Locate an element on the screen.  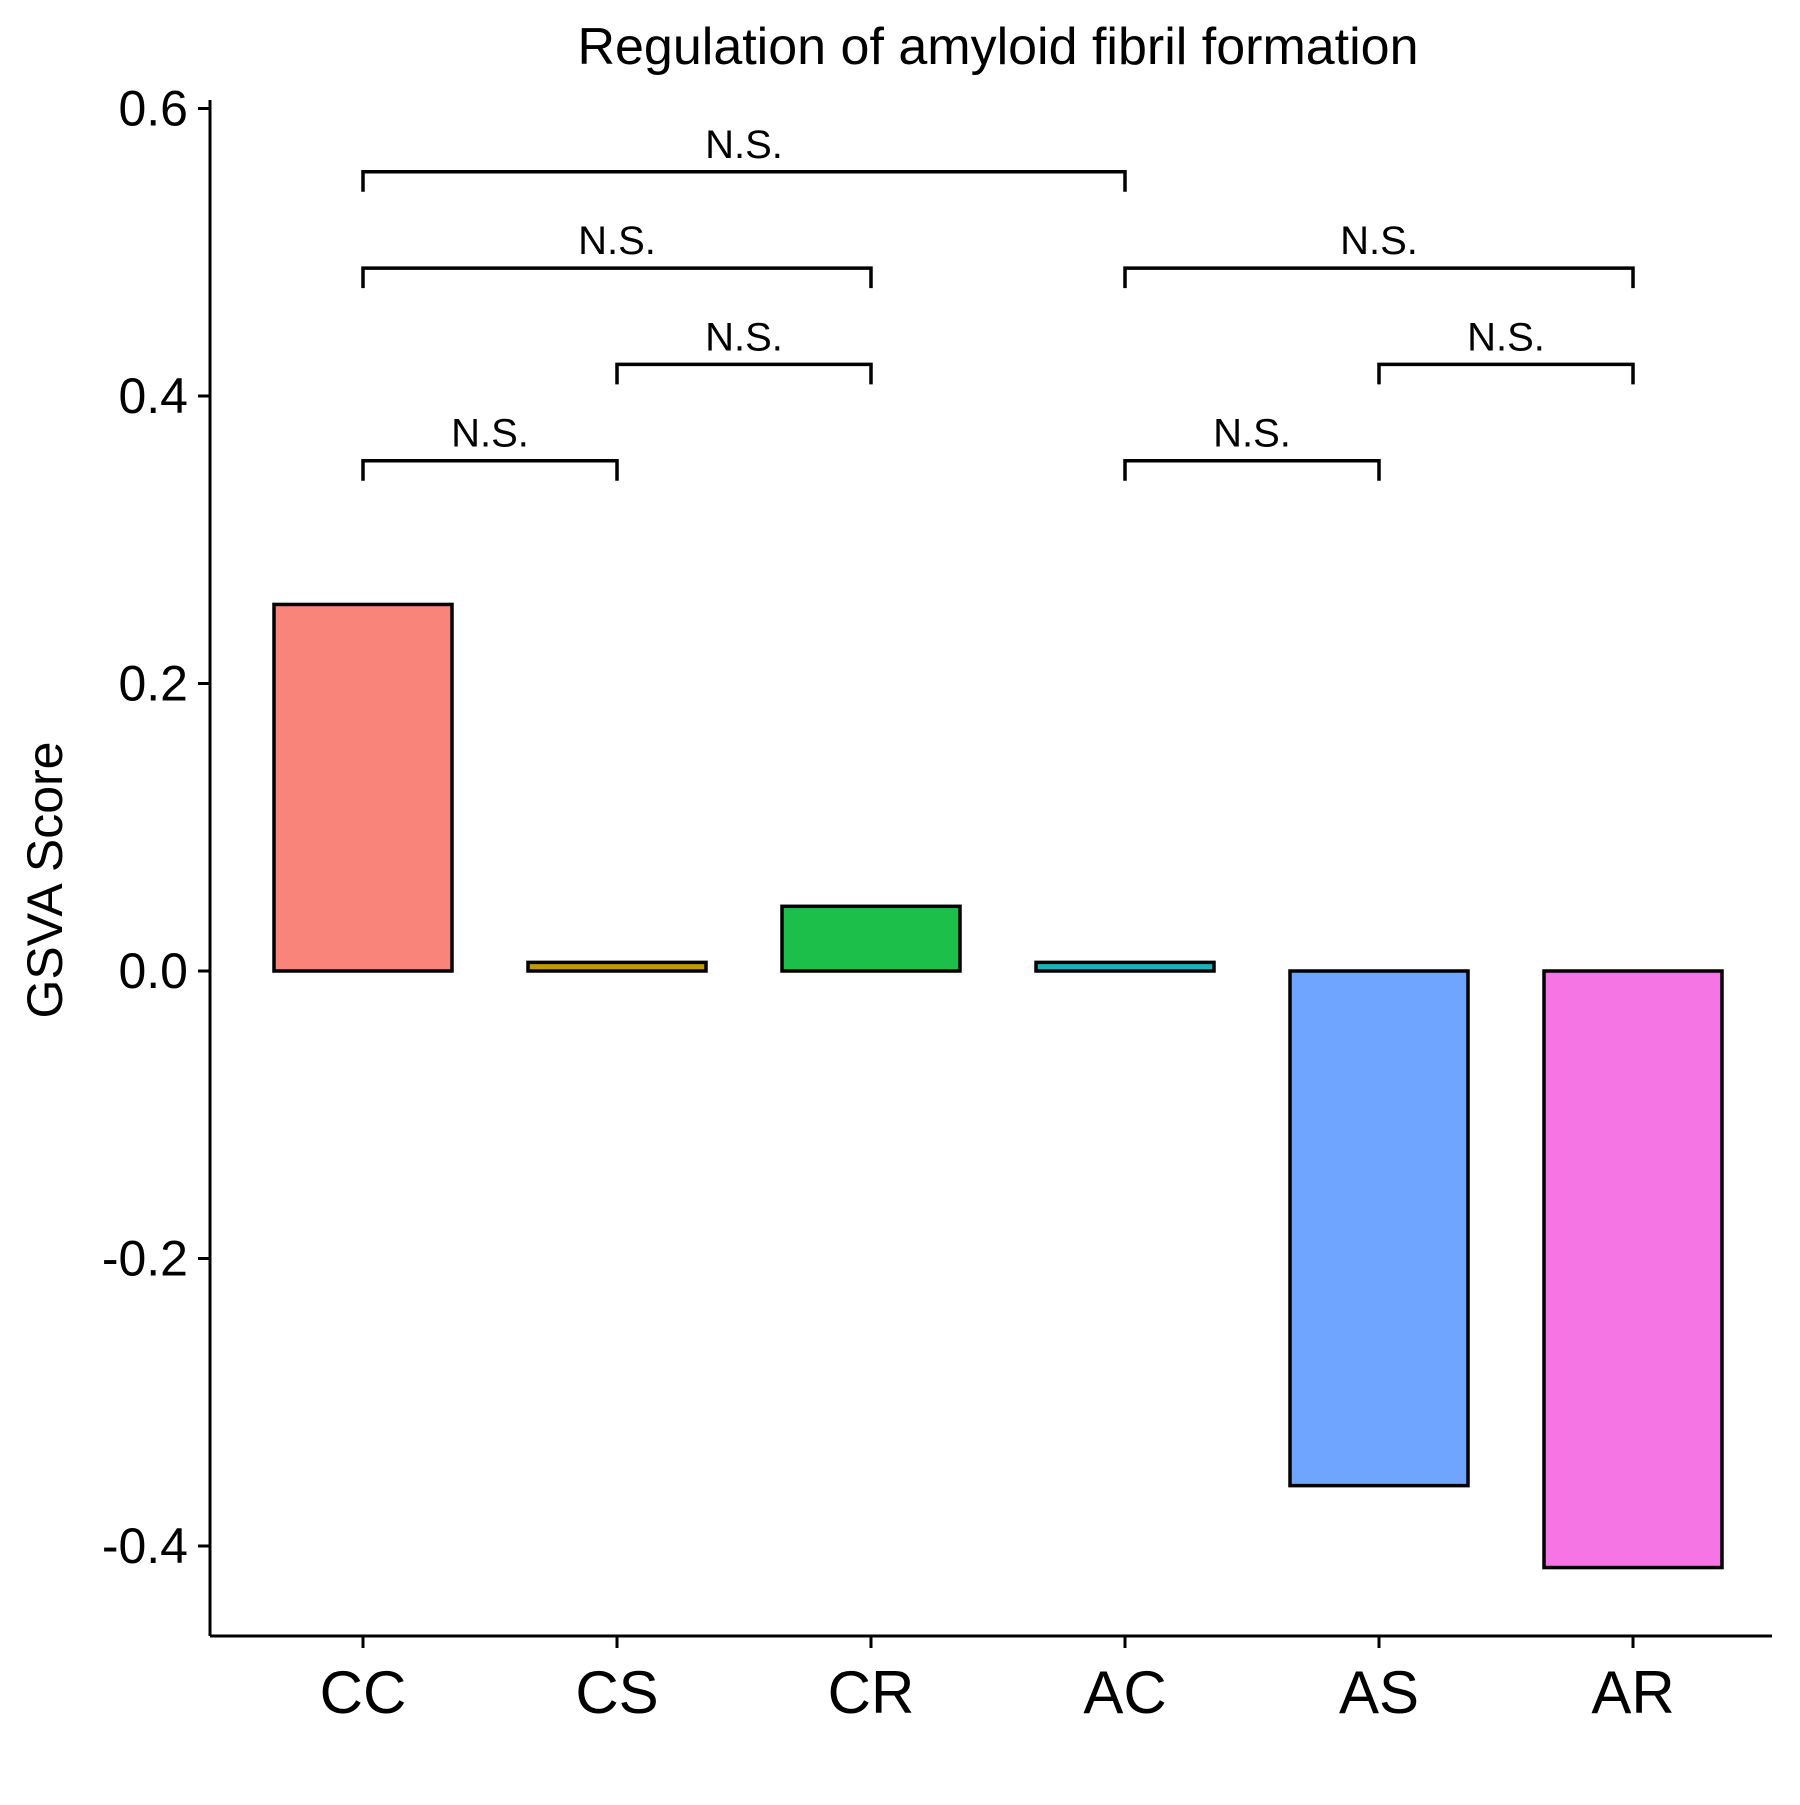
y-tick-label: 0.2 is located at coordinates (153, 684).